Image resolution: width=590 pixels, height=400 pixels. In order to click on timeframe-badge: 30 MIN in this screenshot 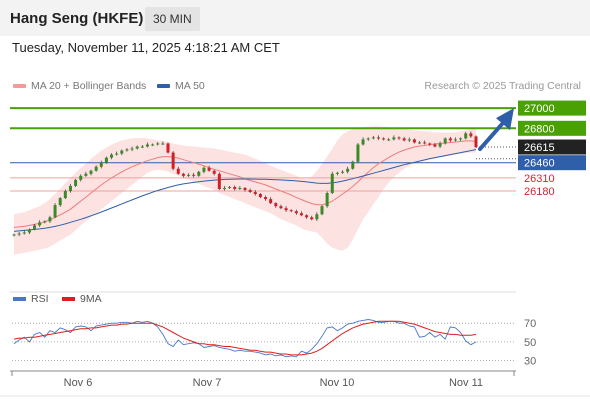, I will do `click(172, 19)`.